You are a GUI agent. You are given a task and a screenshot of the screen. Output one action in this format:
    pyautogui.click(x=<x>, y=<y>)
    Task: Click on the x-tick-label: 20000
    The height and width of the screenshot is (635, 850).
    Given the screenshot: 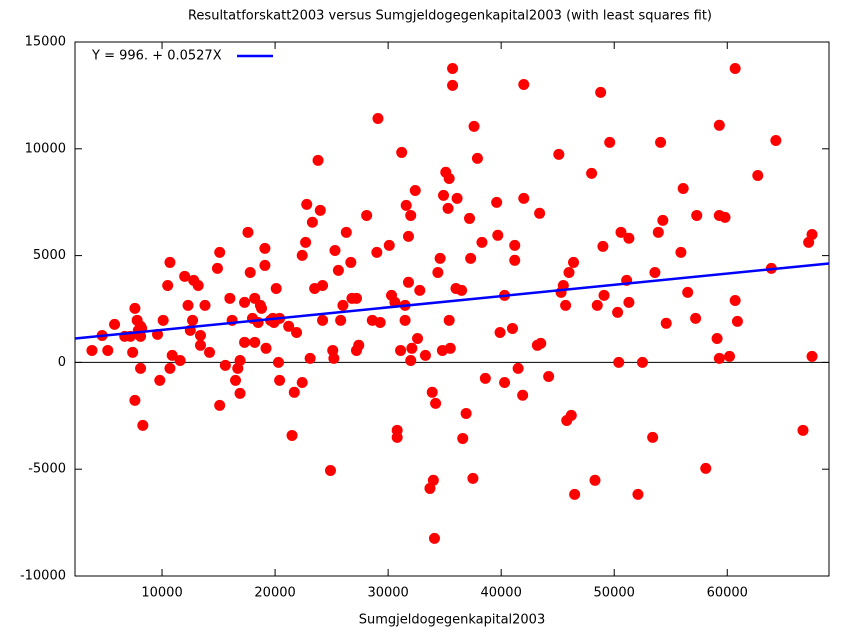 What is the action you would take?
    pyautogui.click(x=274, y=593)
    